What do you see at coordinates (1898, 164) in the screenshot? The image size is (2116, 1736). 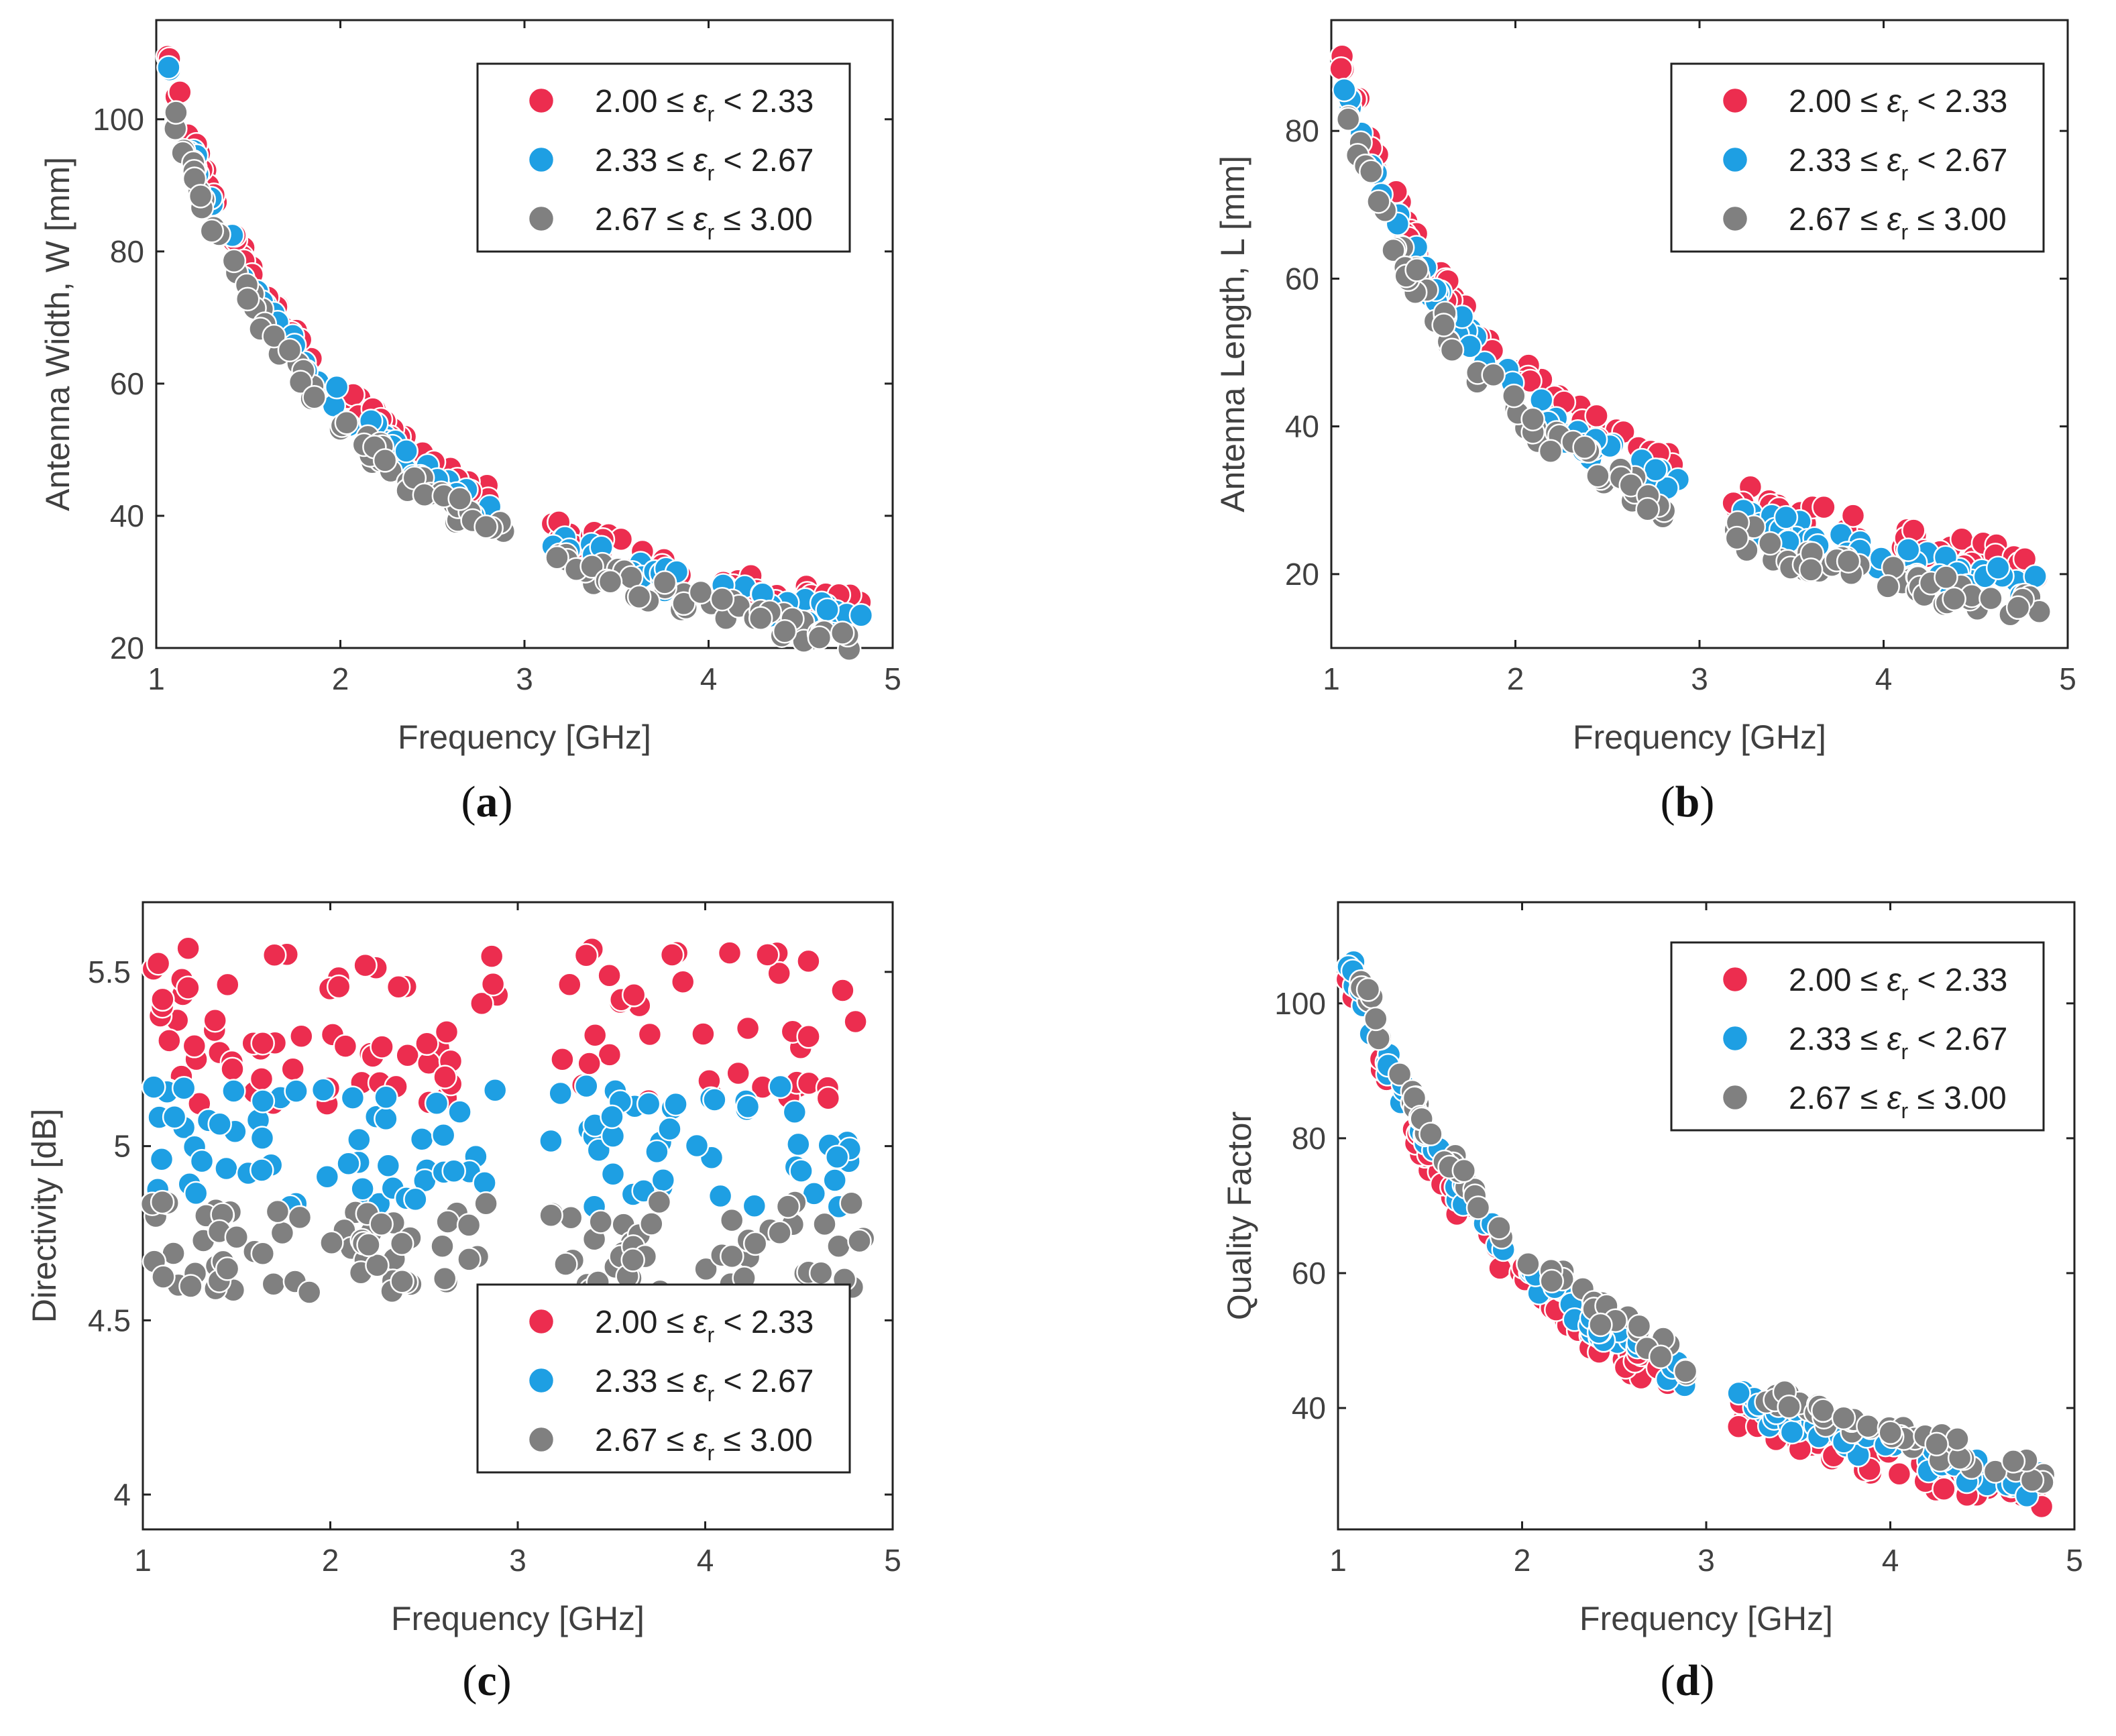 I see `legend-label: 2.33 ≤ εr < 2.67` at bounding box center [1898, 164].